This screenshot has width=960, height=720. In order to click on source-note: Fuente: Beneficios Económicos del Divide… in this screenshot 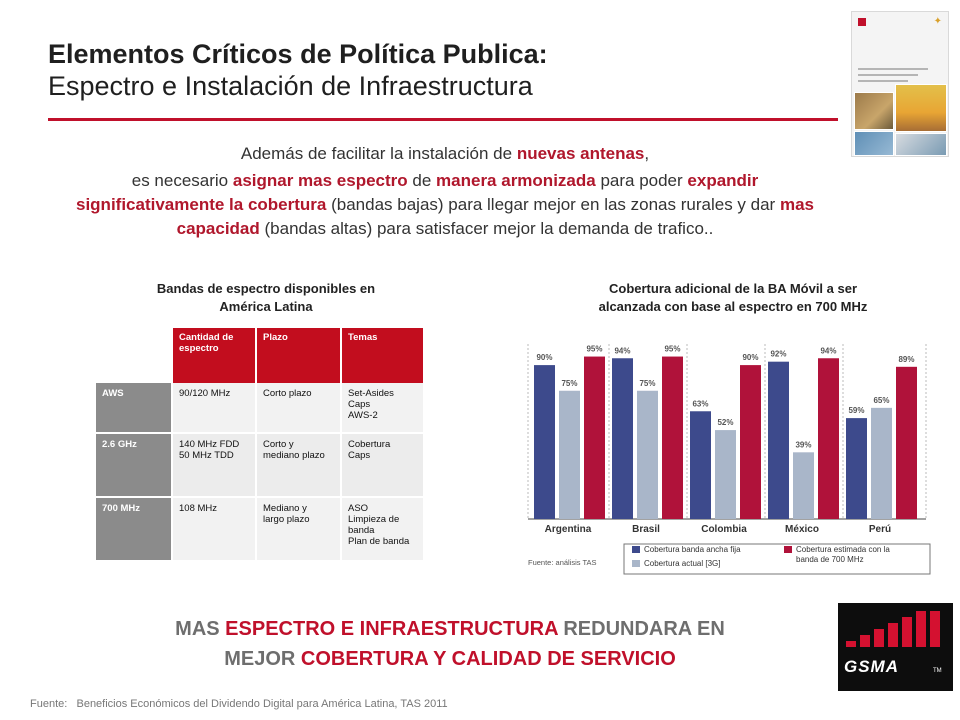, I will do `click(239, 704)`.